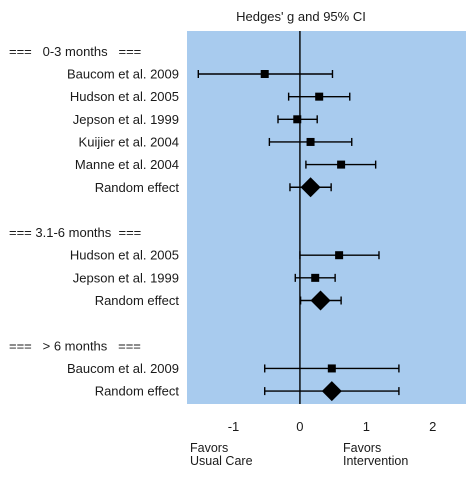 Image resolution: width=466 pixels, height=478 pixels. What do you see at coordinates (432, 426) in the screenshot?
I see `x-tick-label: 2` at bounding box center [432, 426].